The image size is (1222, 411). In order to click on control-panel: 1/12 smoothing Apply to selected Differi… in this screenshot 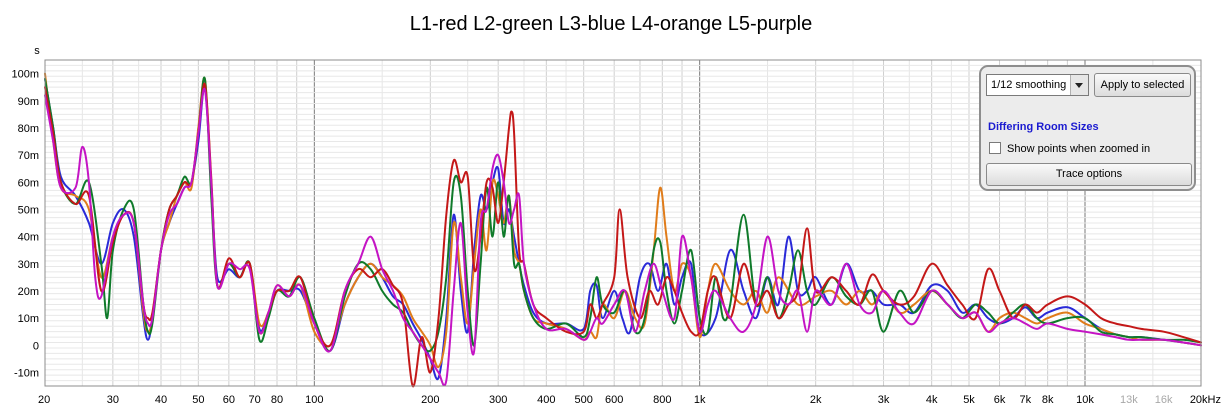, I will do `click(1087, 128)`.